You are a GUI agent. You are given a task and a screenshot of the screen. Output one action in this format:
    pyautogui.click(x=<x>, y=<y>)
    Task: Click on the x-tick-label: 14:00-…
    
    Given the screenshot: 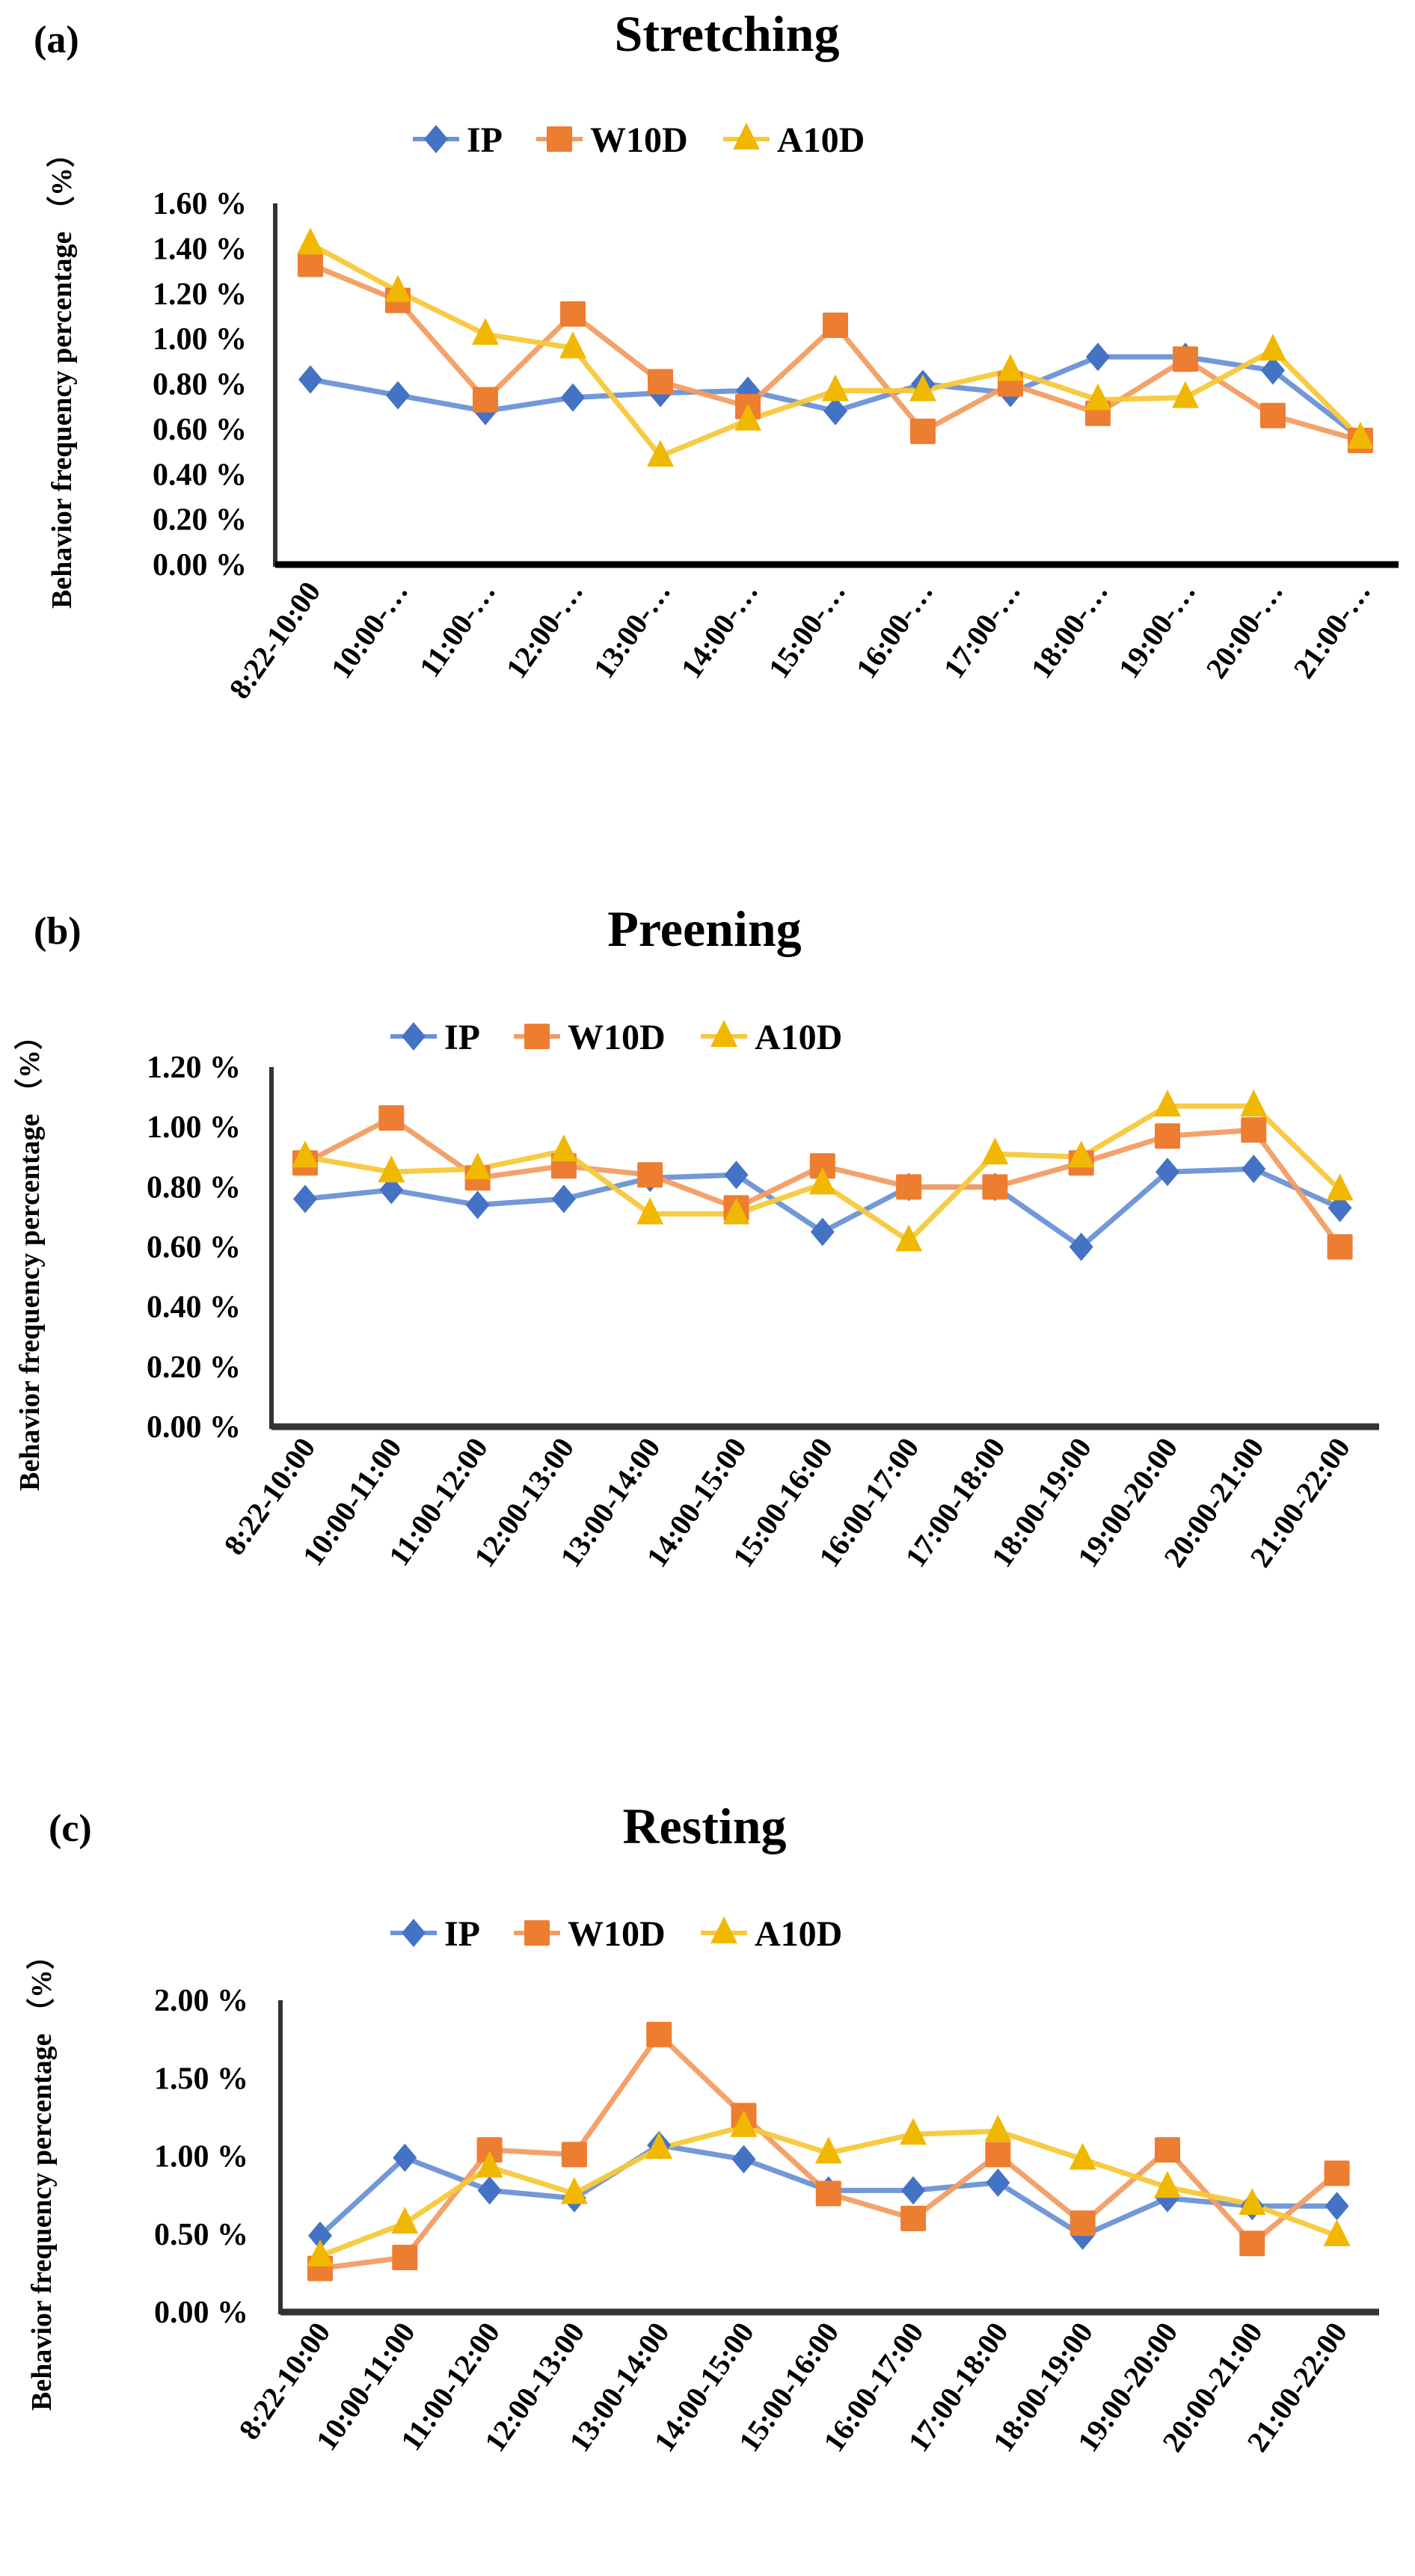 What is the action you would take?
    pyautogui.click(x=719, y=629)
    